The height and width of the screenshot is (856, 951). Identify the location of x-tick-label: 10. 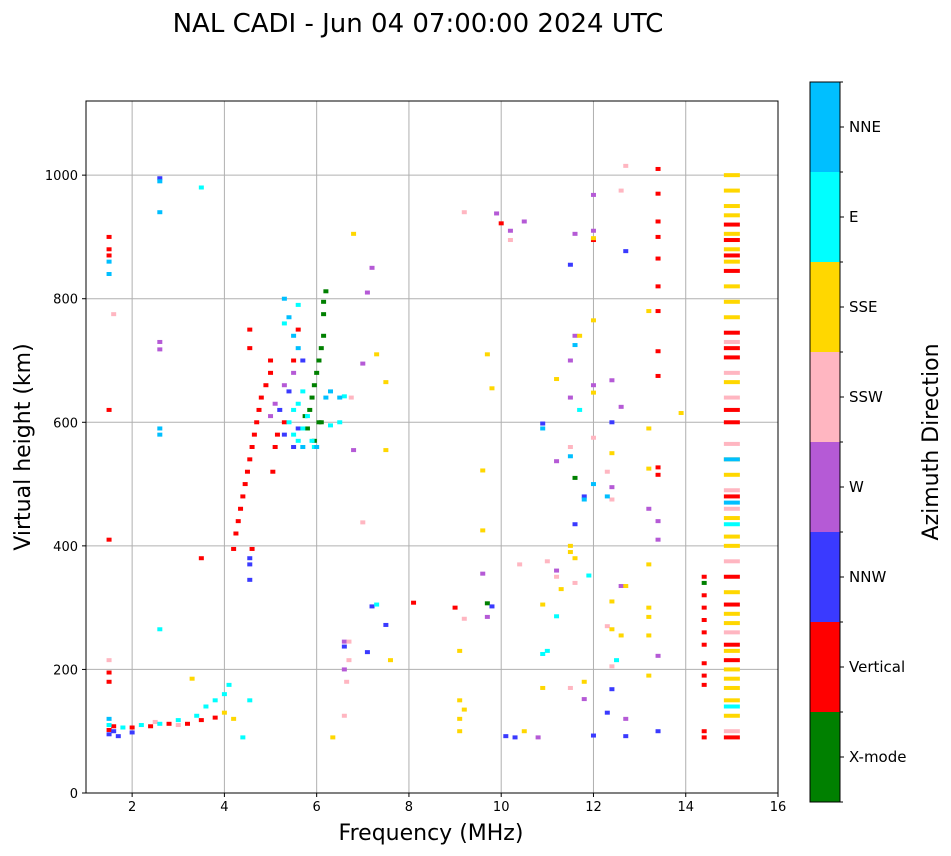
(501, 807).